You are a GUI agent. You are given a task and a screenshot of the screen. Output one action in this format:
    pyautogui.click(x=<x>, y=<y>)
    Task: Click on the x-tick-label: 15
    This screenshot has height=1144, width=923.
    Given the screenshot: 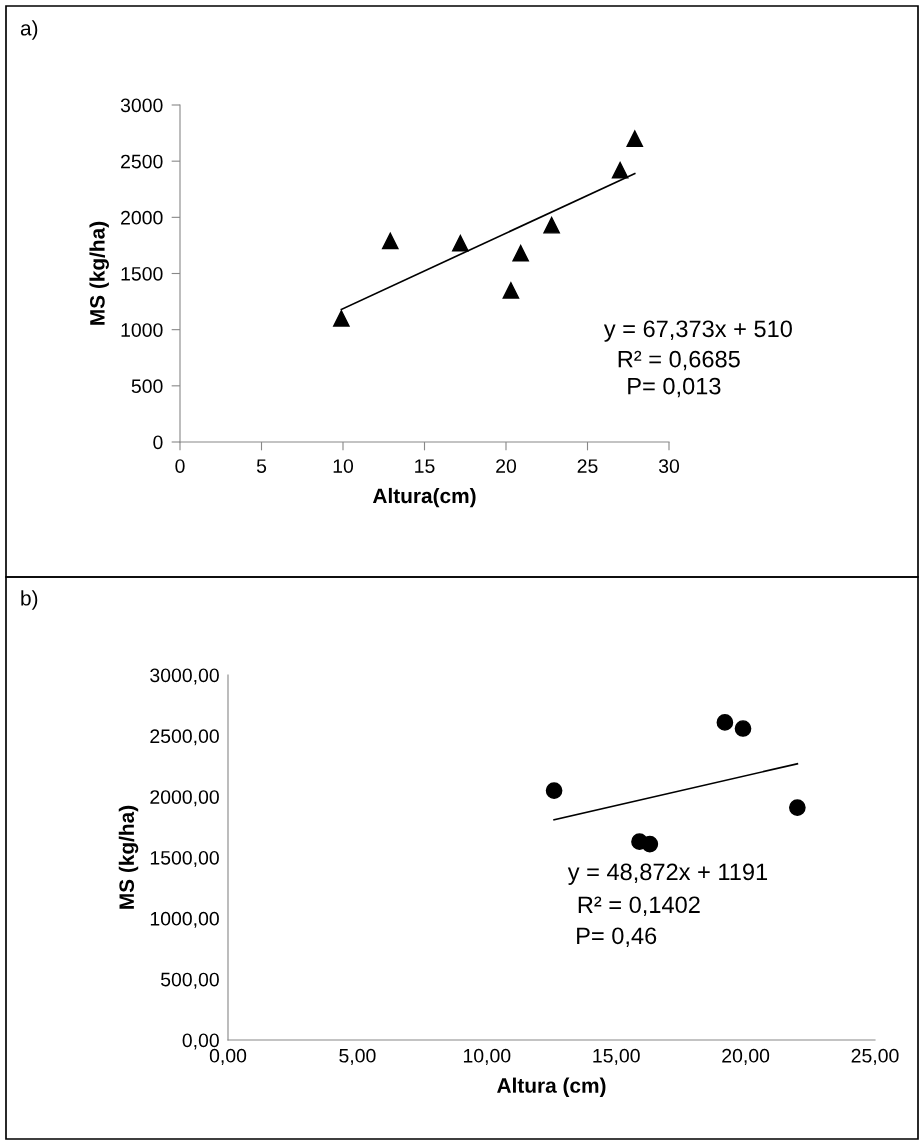 What is the action you would take?
    pyautogui.click(x=425, y=466)
    